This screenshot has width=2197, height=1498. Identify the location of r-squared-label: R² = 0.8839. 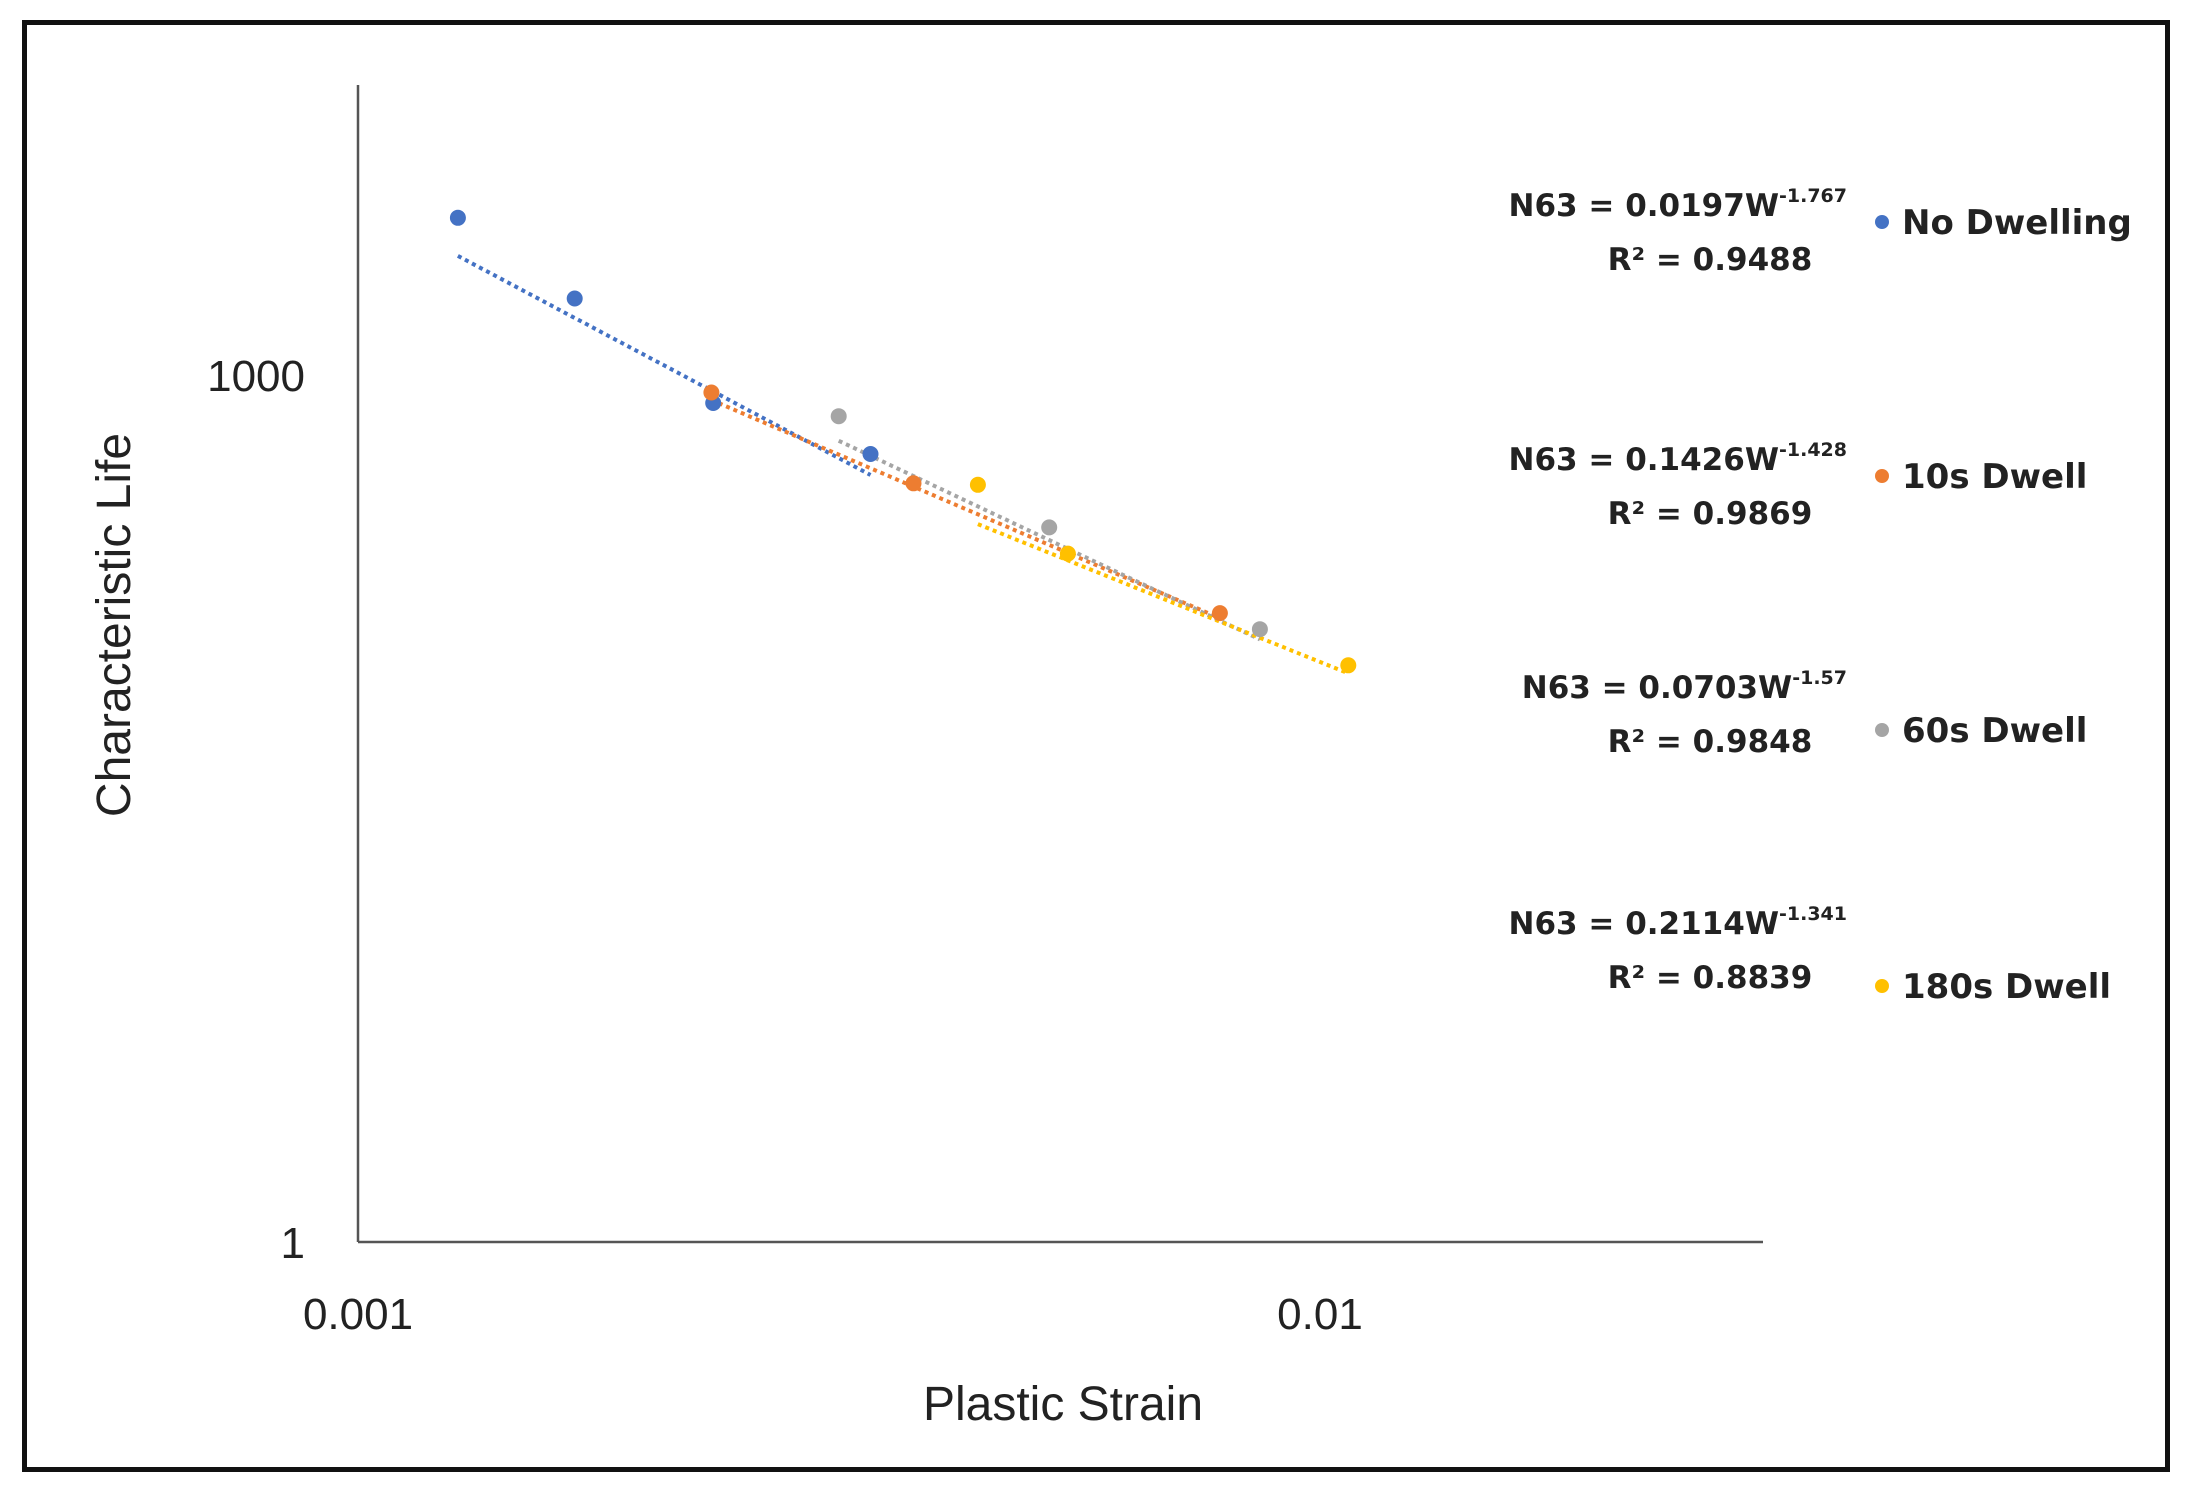
(1710, 978).